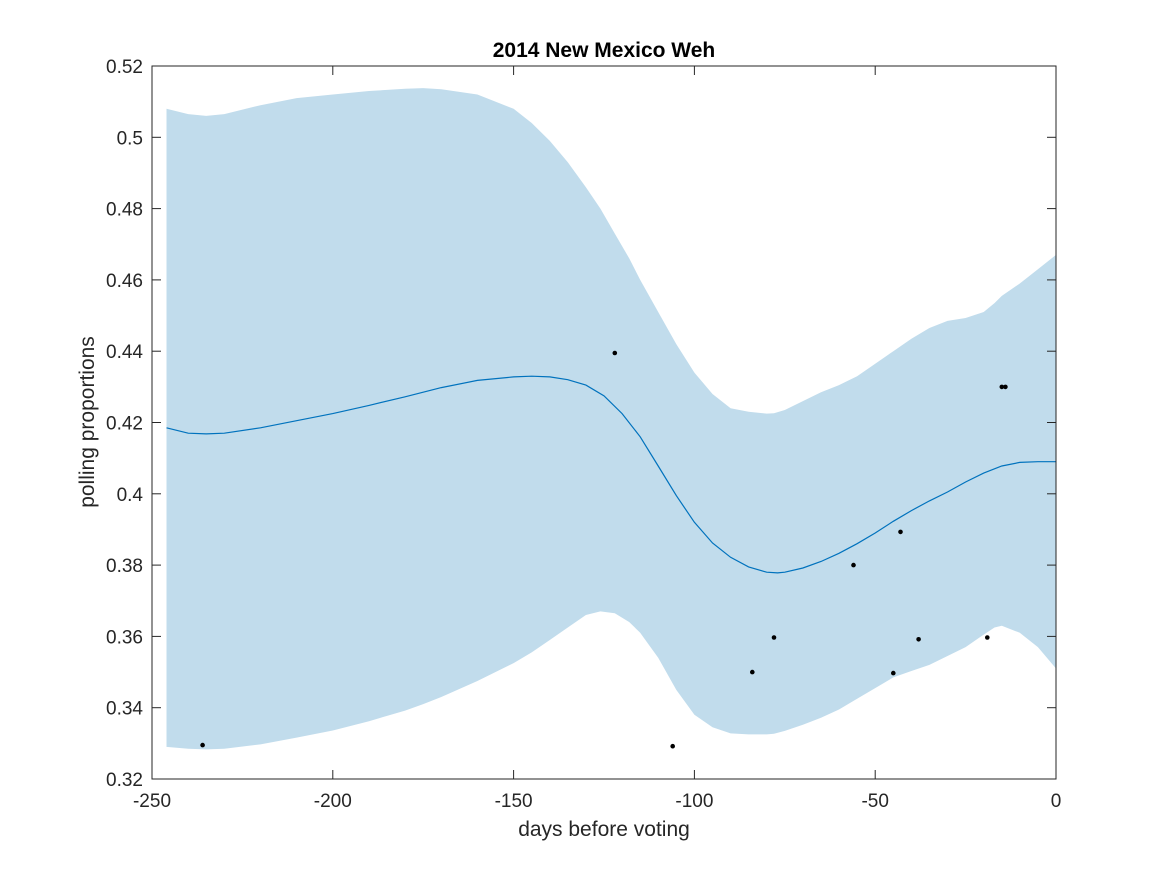 Image resolution: width=1167 pixels, height=875 pixels. What do you see at coordinates (604, 829) in the screenshot?
I see `x-axis-label: days before voting` at bounding box center [604, 829].